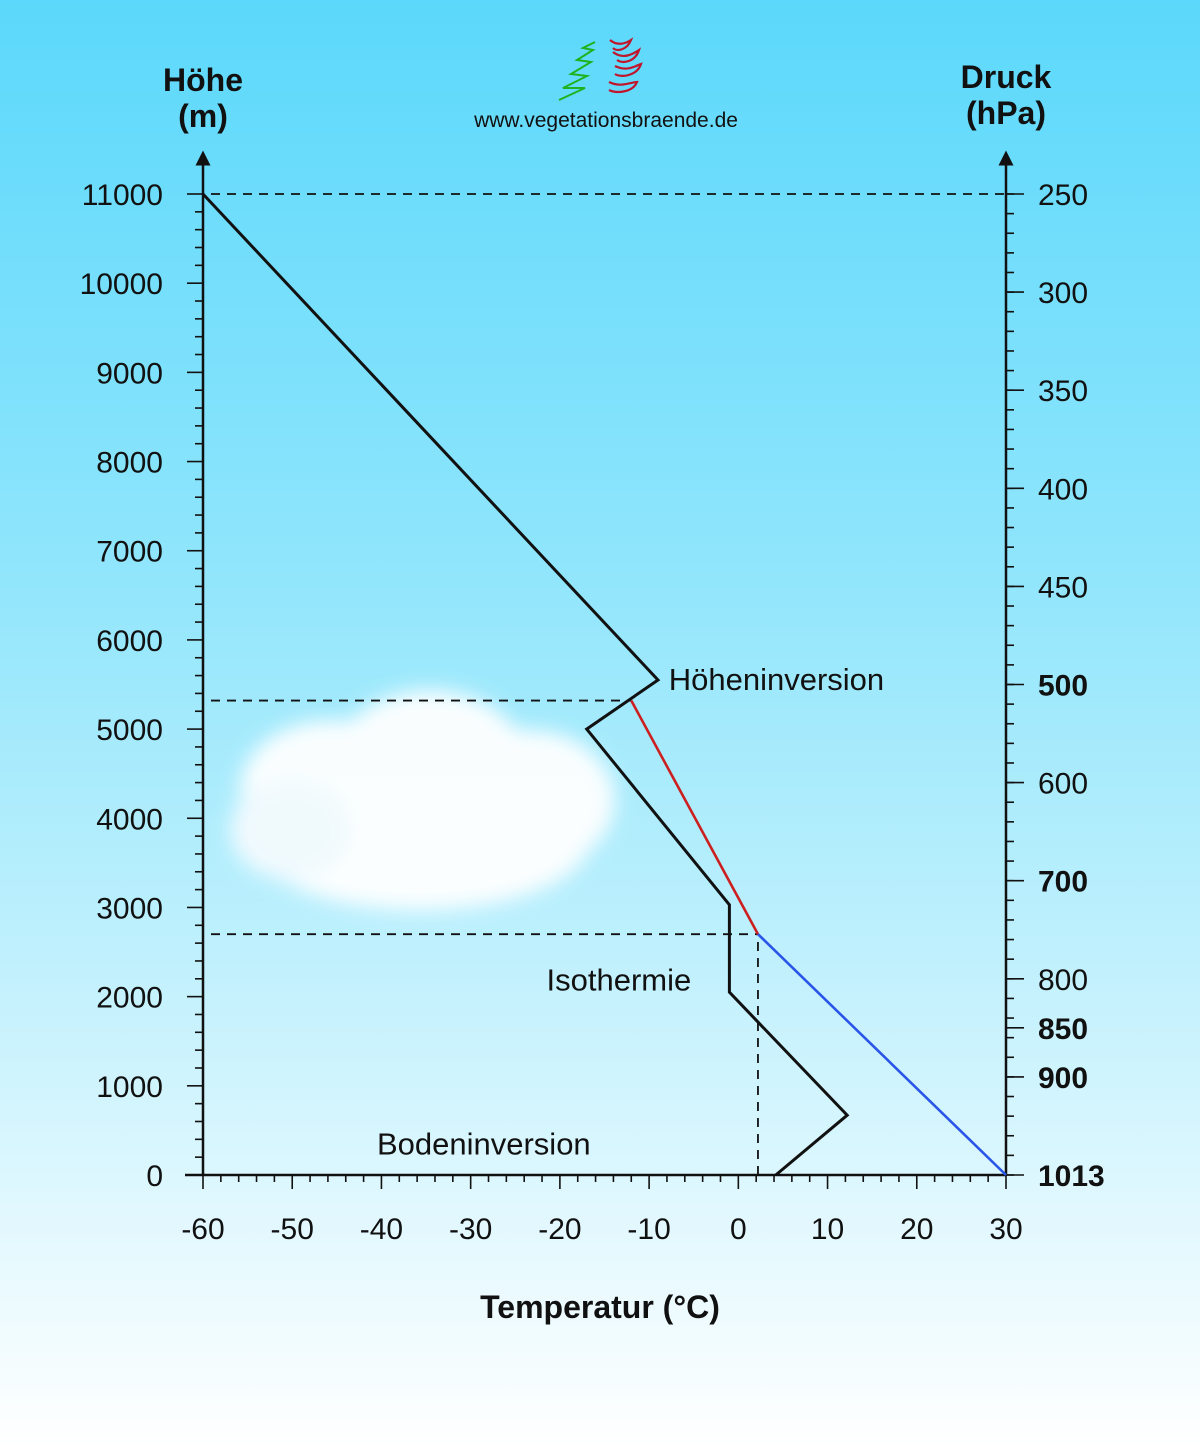  Describe the element at coordinates (1063, 293) in the screenshot. I see `pressure-tick-label: 300` at that location.